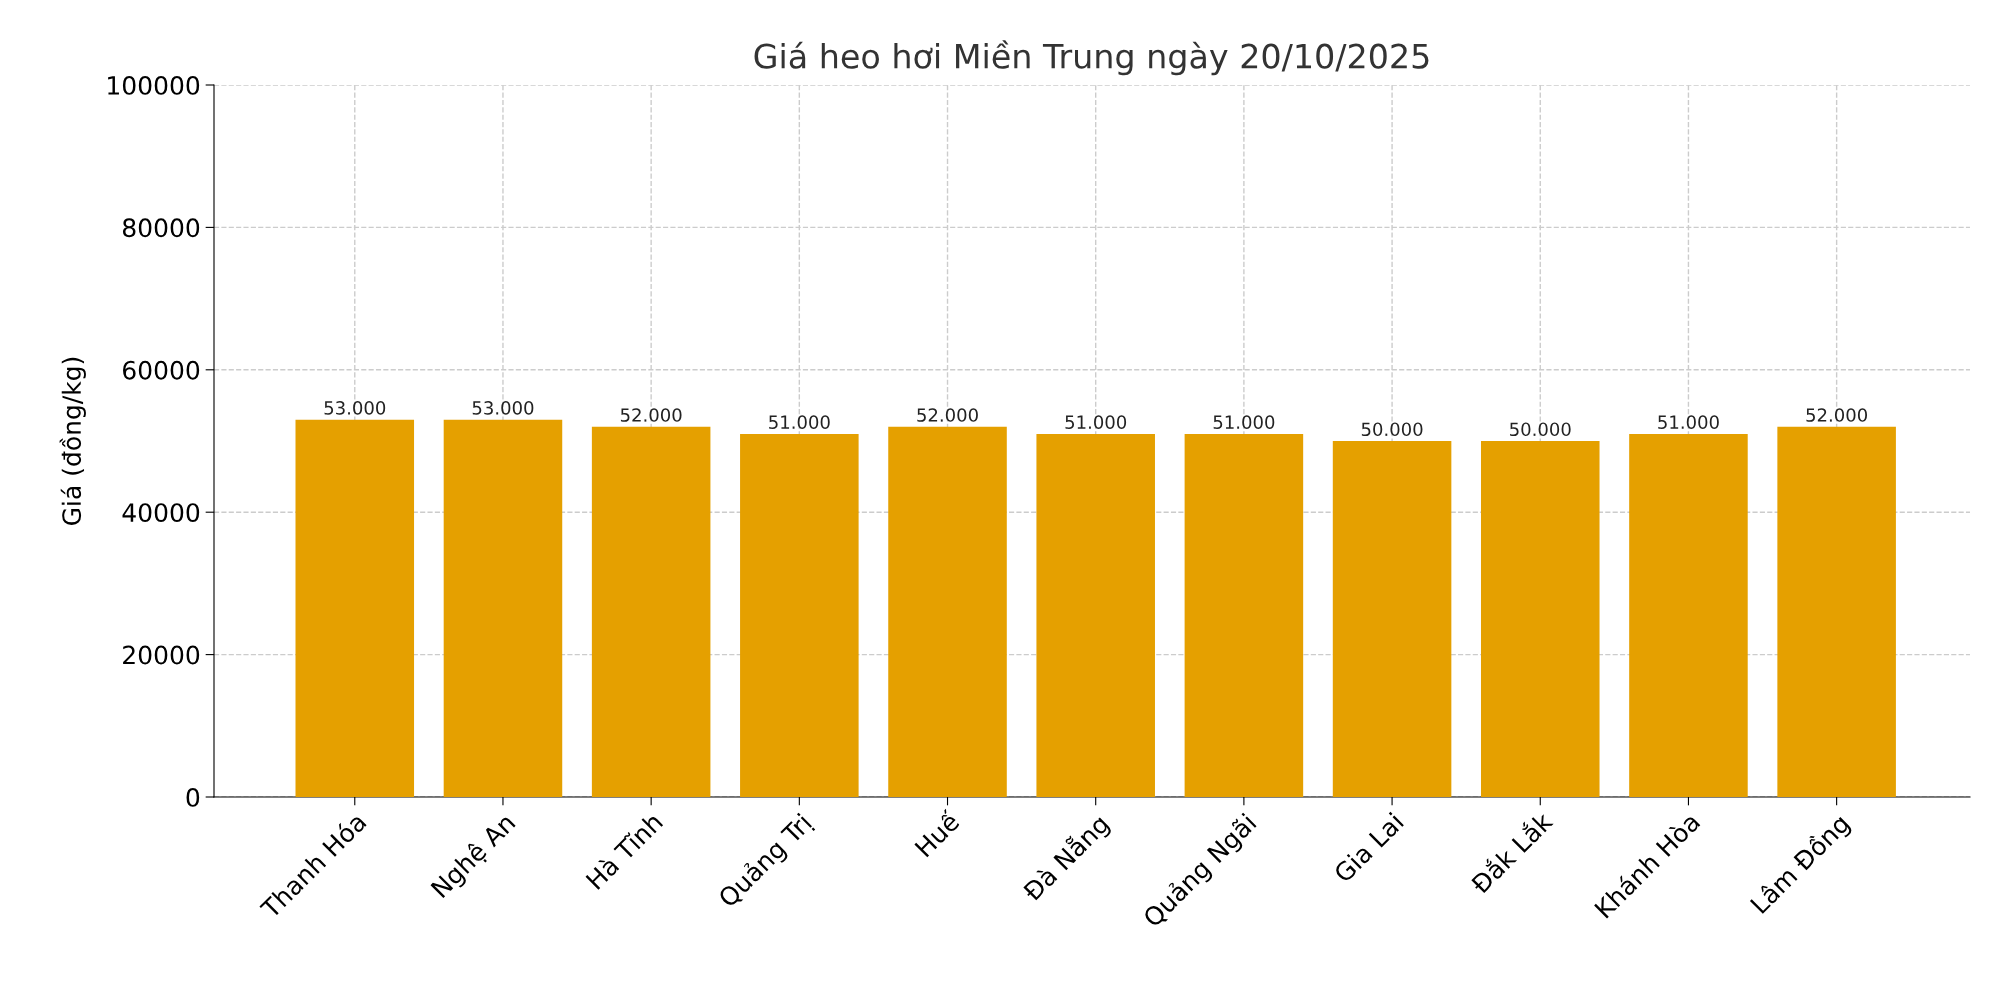  Describe the element at coordinates (1510, 852) in the screenshot. I see `x-tick-label: Đắk Lắk` at that location.